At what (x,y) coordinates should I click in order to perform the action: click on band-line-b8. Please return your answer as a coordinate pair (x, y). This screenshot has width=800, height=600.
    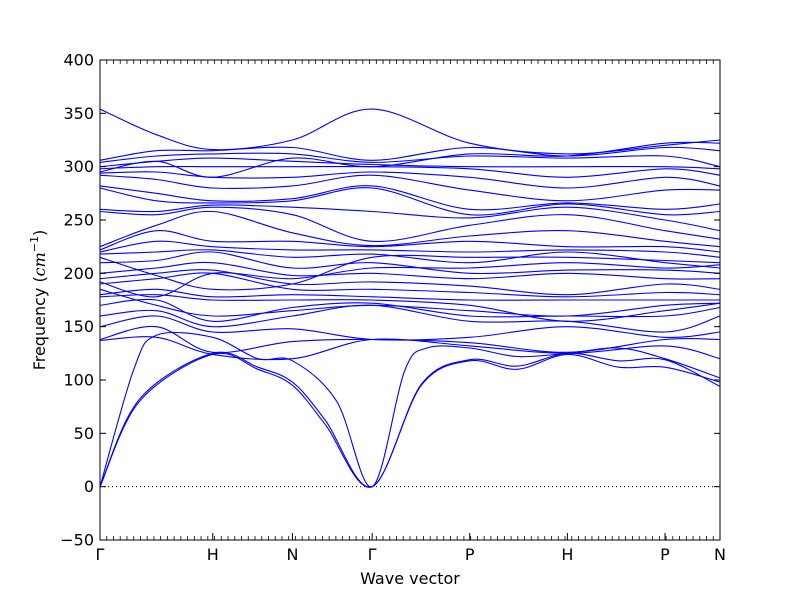
    Looking at the image, I should click on (410, 310).